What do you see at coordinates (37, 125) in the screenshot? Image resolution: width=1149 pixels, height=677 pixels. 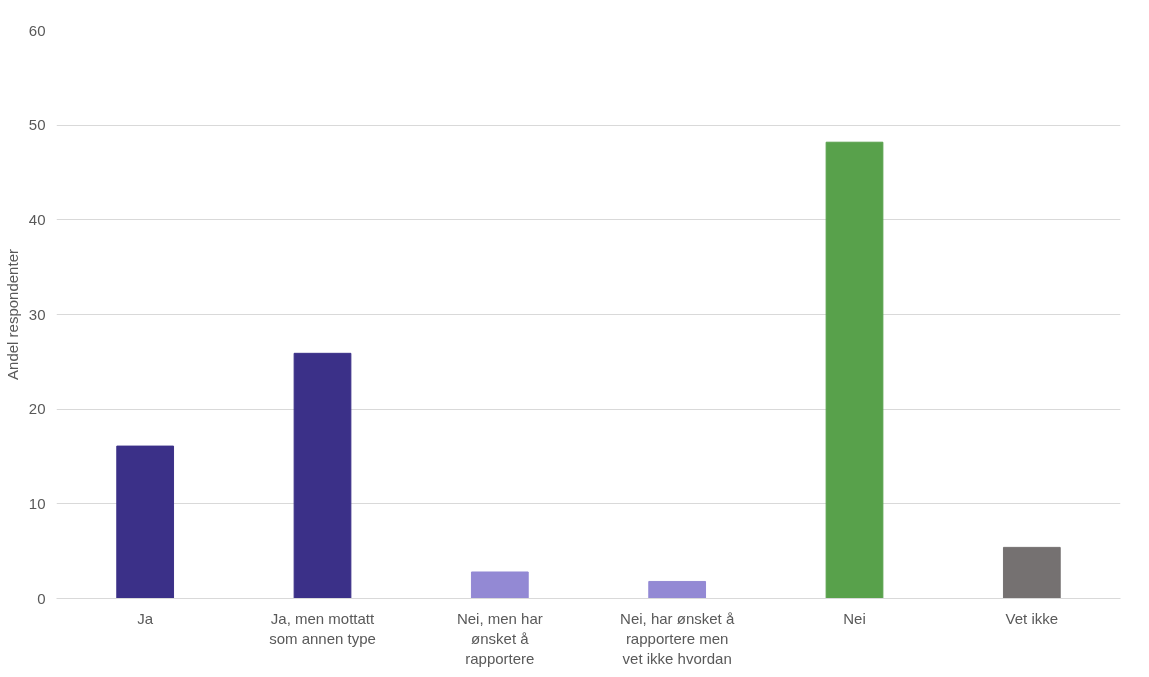 I see `y-tick-label: 50` at bounding box center [37, 125].